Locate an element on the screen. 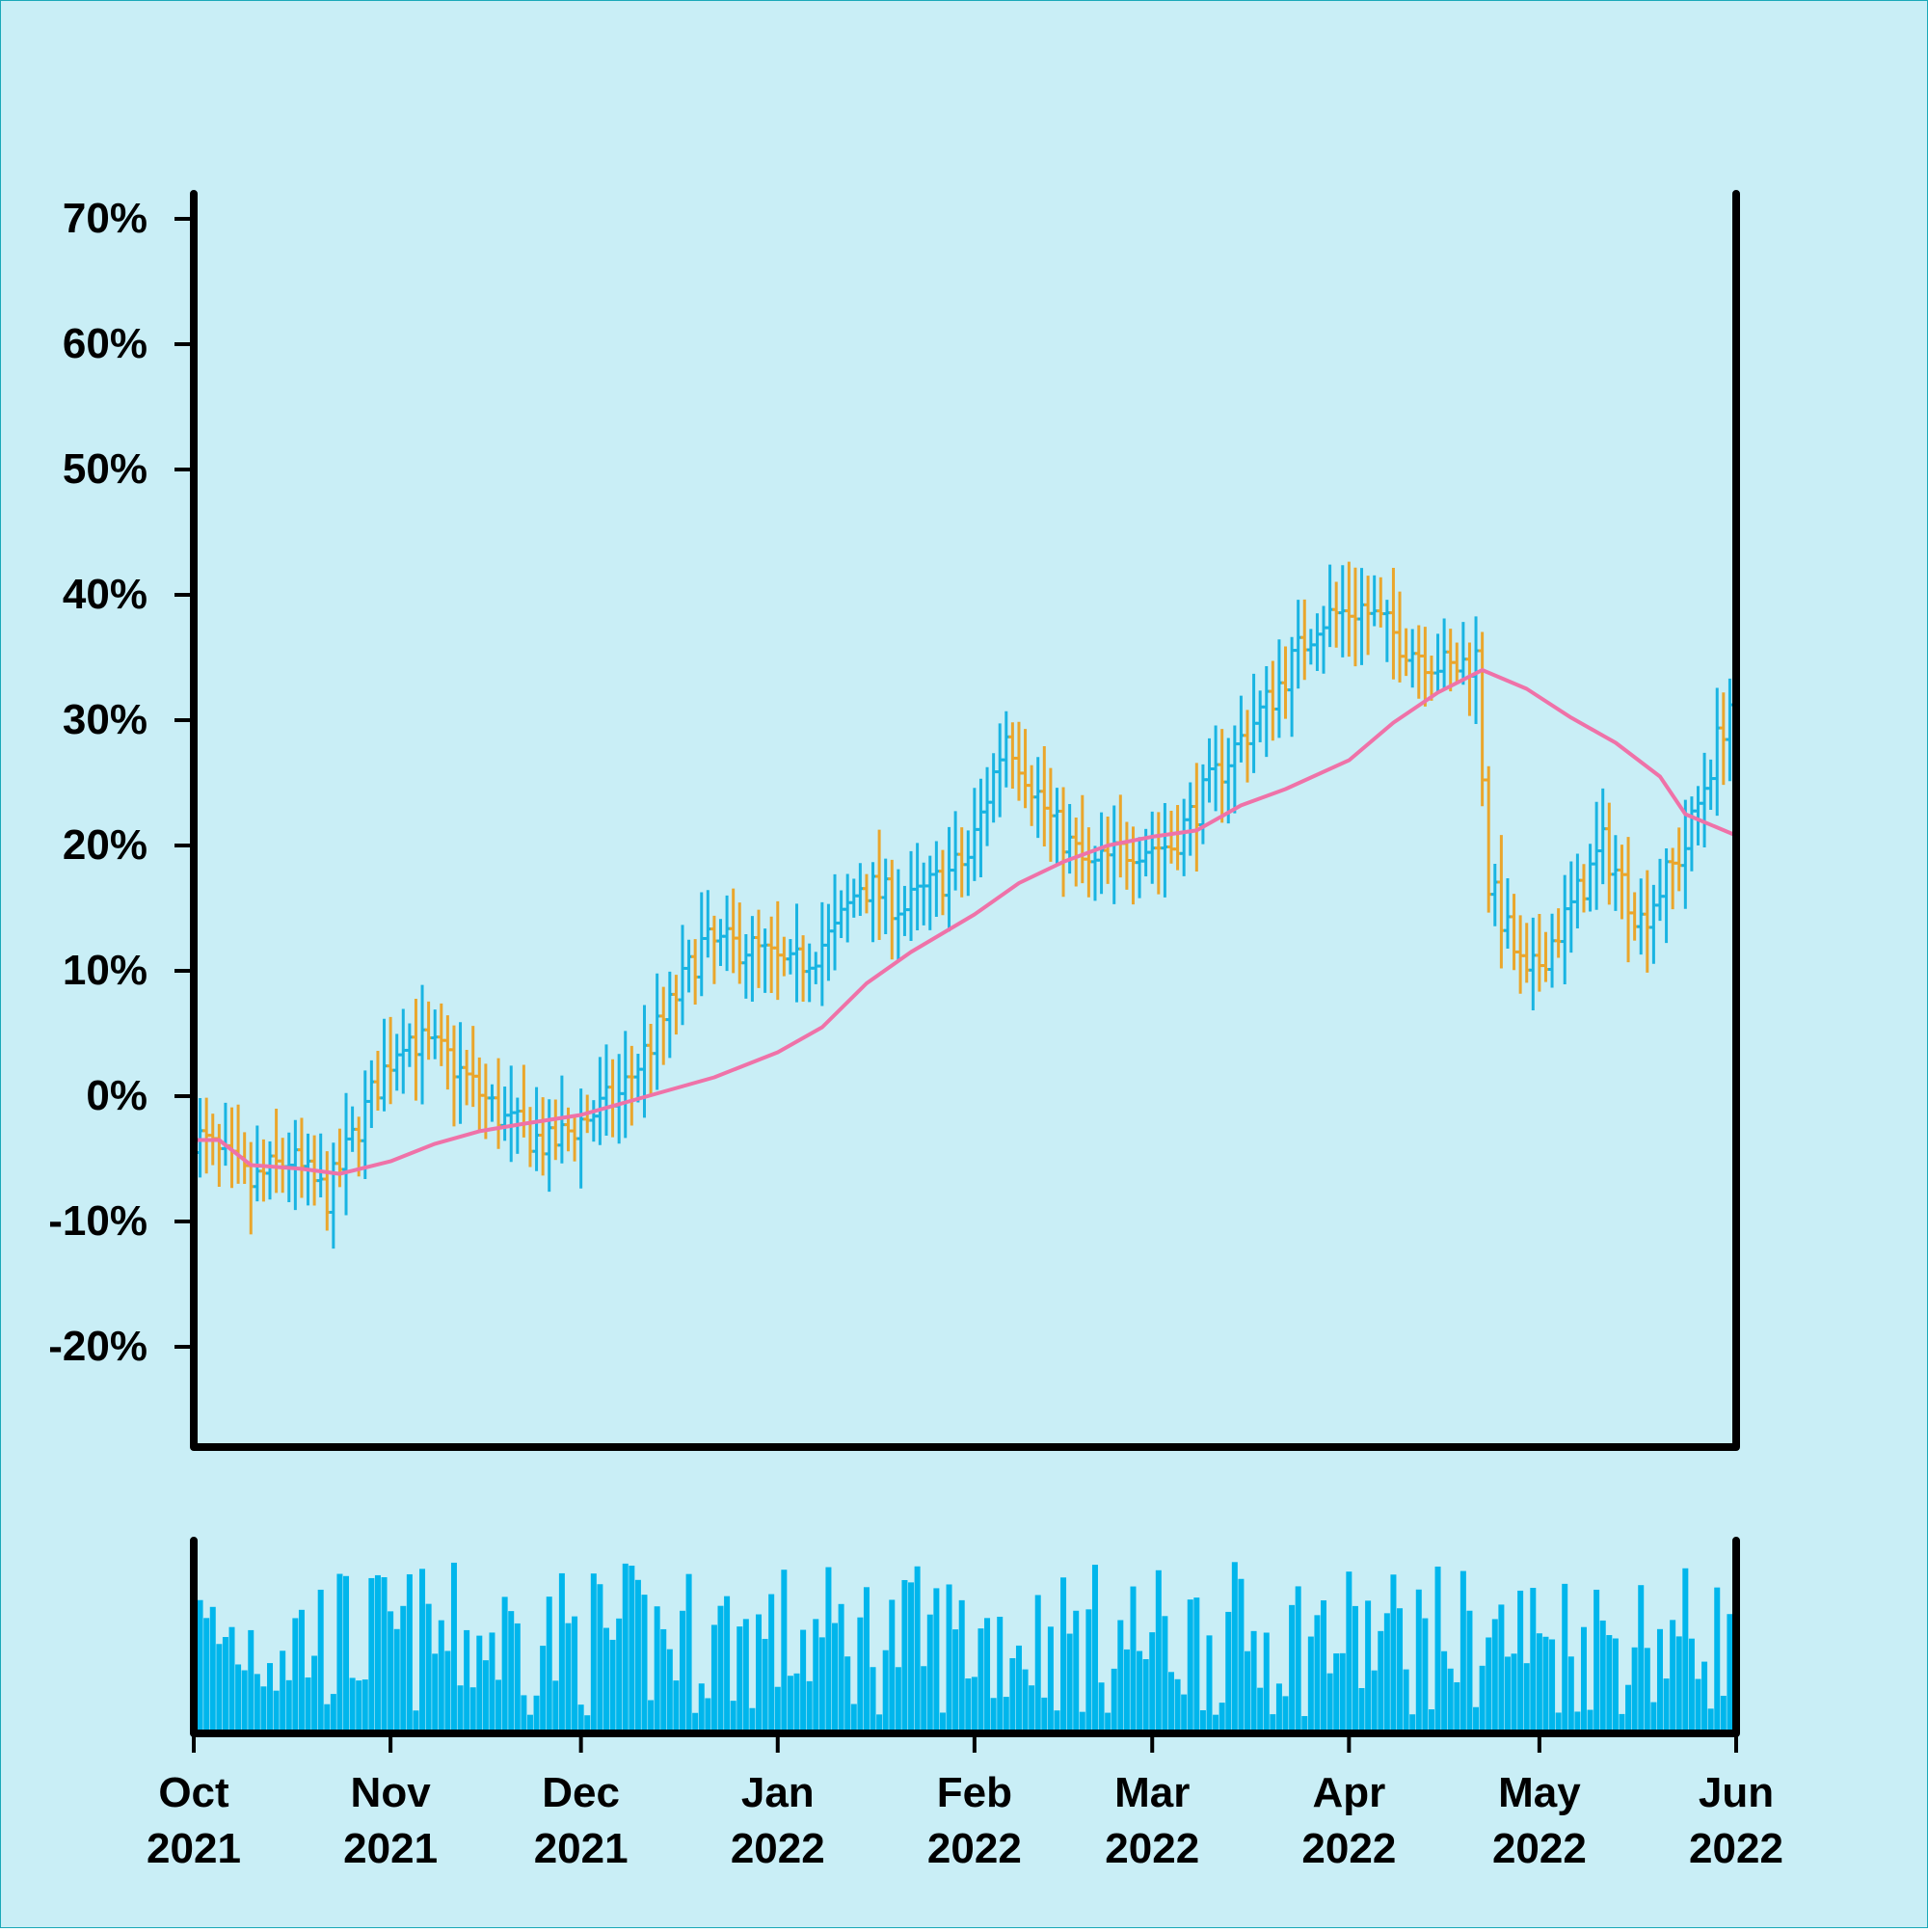 The image size is (1928, 1932). x-tick-label-month: Jan is located at coordinates (778, 1793).